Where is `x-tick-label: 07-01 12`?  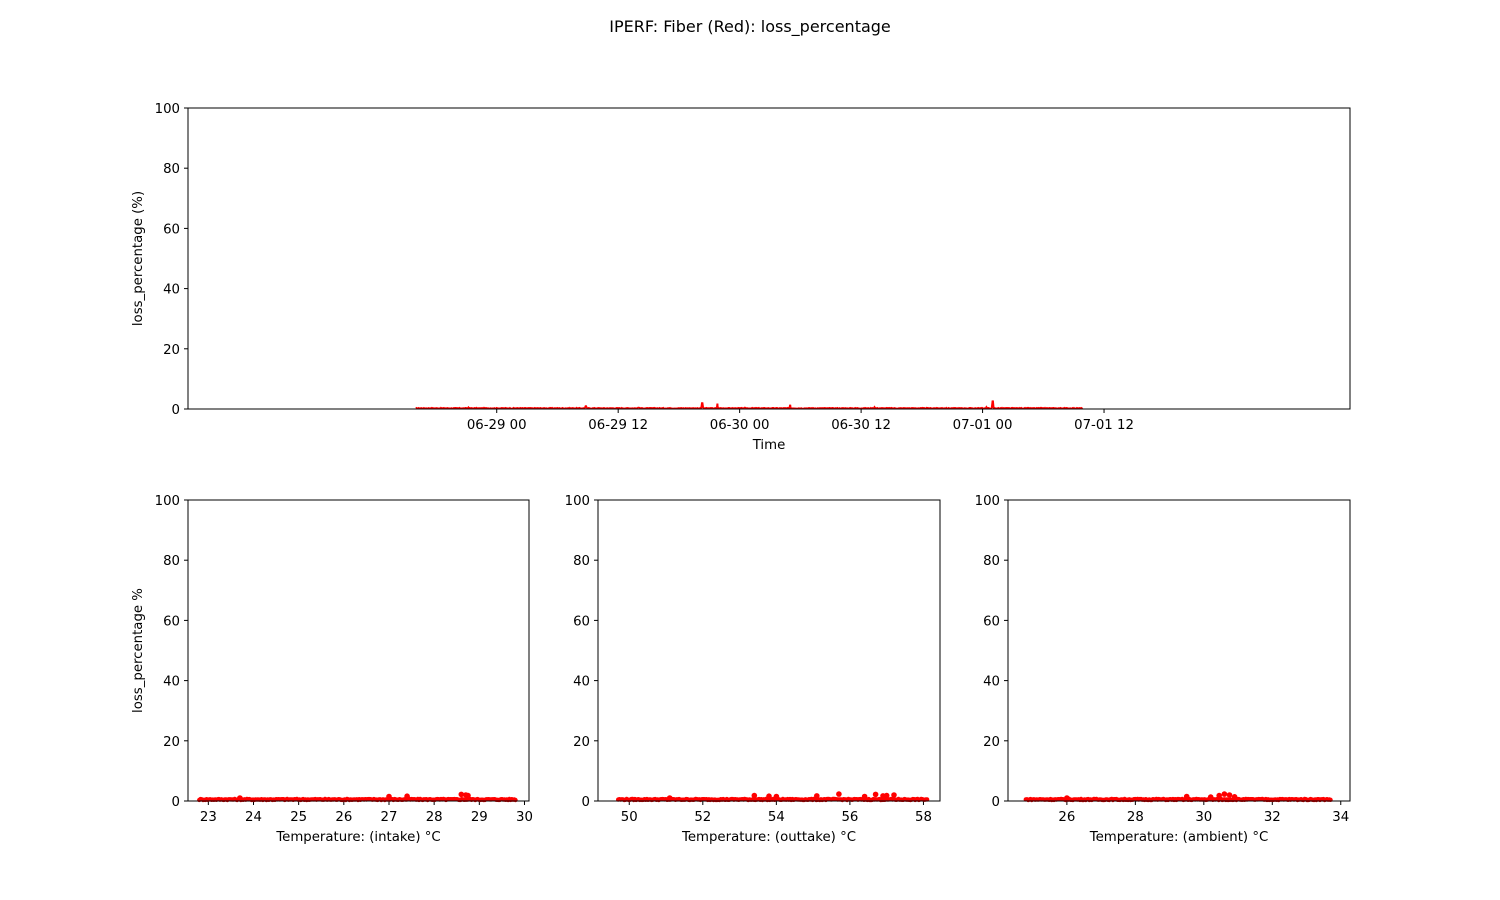 x-tick-label: 07-01 12 is located at coordinates (1104, 425).